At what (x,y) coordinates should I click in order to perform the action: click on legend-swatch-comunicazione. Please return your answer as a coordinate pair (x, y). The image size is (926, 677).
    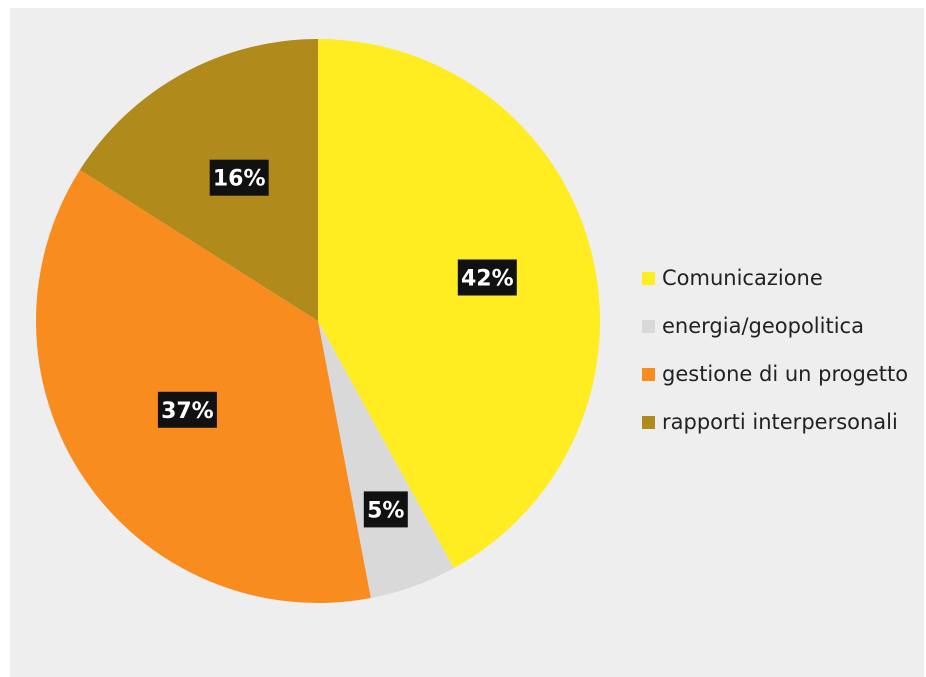
    Looking at the image, I should click on (648, 278).